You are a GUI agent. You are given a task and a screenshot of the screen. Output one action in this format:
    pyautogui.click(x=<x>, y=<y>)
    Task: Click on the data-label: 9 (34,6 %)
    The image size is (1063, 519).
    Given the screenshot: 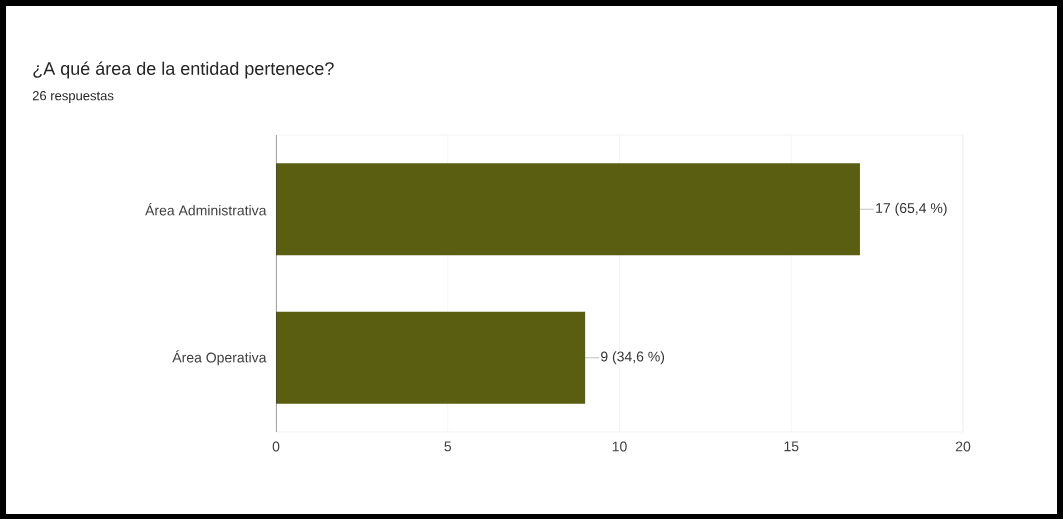 What is the action you would take?
    pyautogui.click(x=633, y=358)
    